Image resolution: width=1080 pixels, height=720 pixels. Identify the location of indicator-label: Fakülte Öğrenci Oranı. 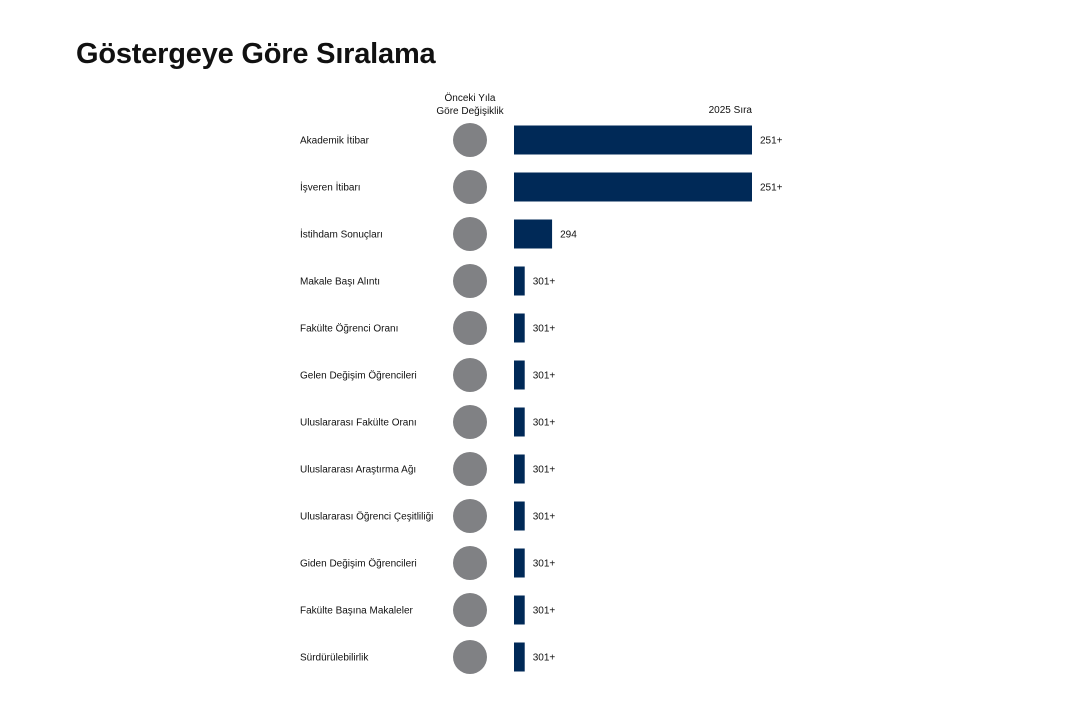
(349, 329).